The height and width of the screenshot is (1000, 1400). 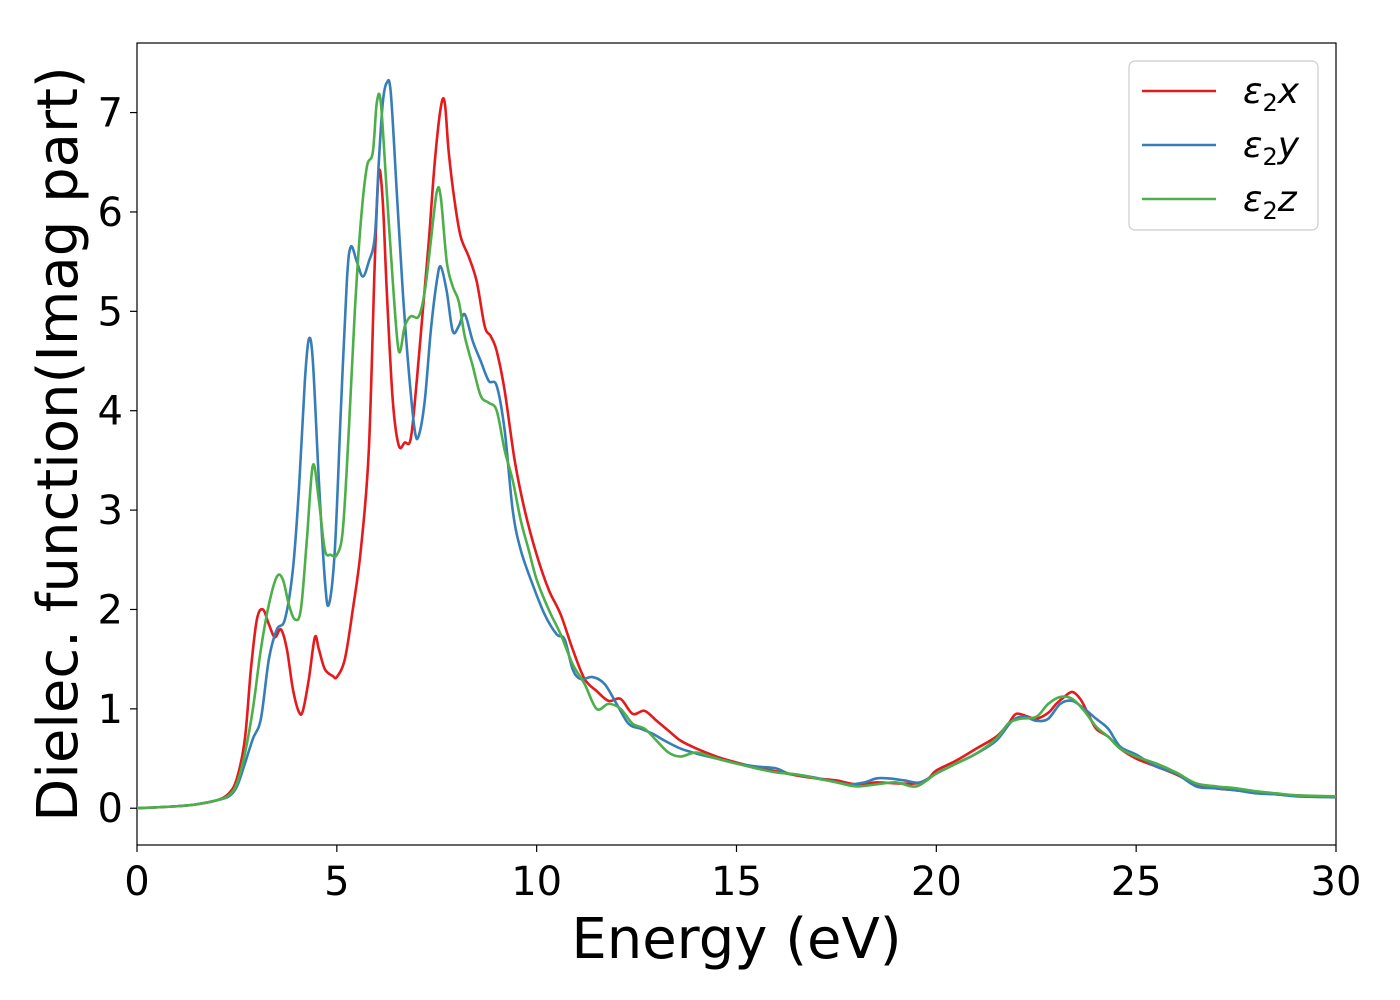 What do you see at coordinates (136, 882) in the screenshot?
I see `x-tick-label: 0` at bounding box center [136, 882].